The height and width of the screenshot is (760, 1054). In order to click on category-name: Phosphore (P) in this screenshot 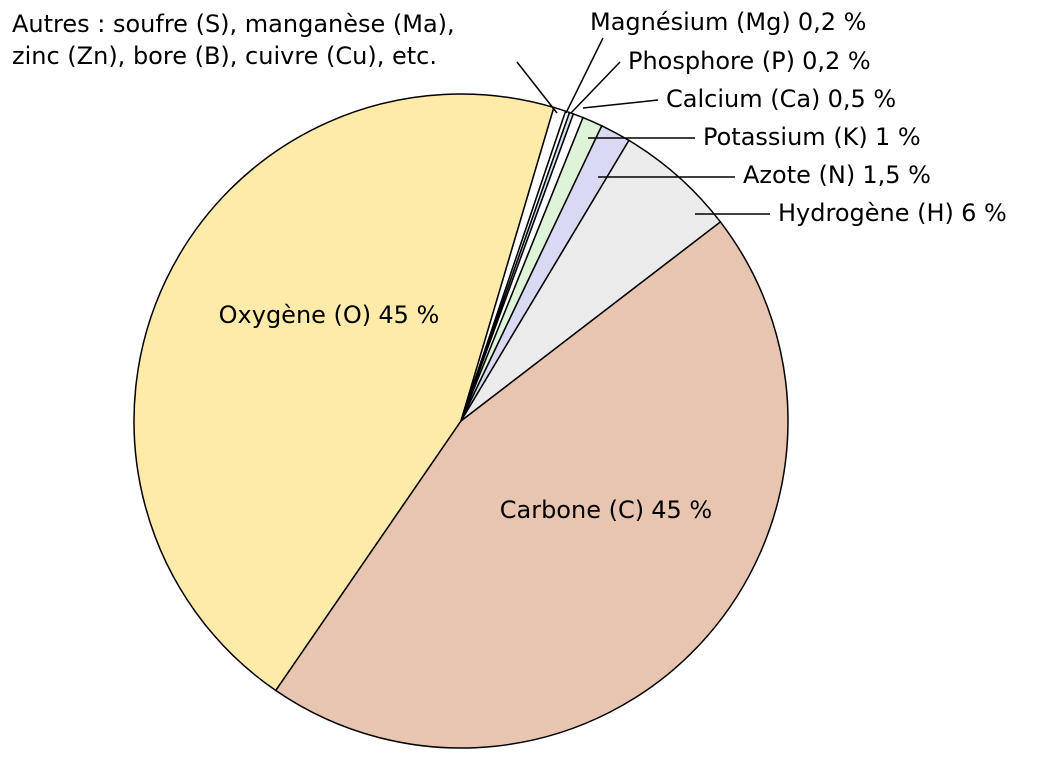, I will do `click(711, 61)`.